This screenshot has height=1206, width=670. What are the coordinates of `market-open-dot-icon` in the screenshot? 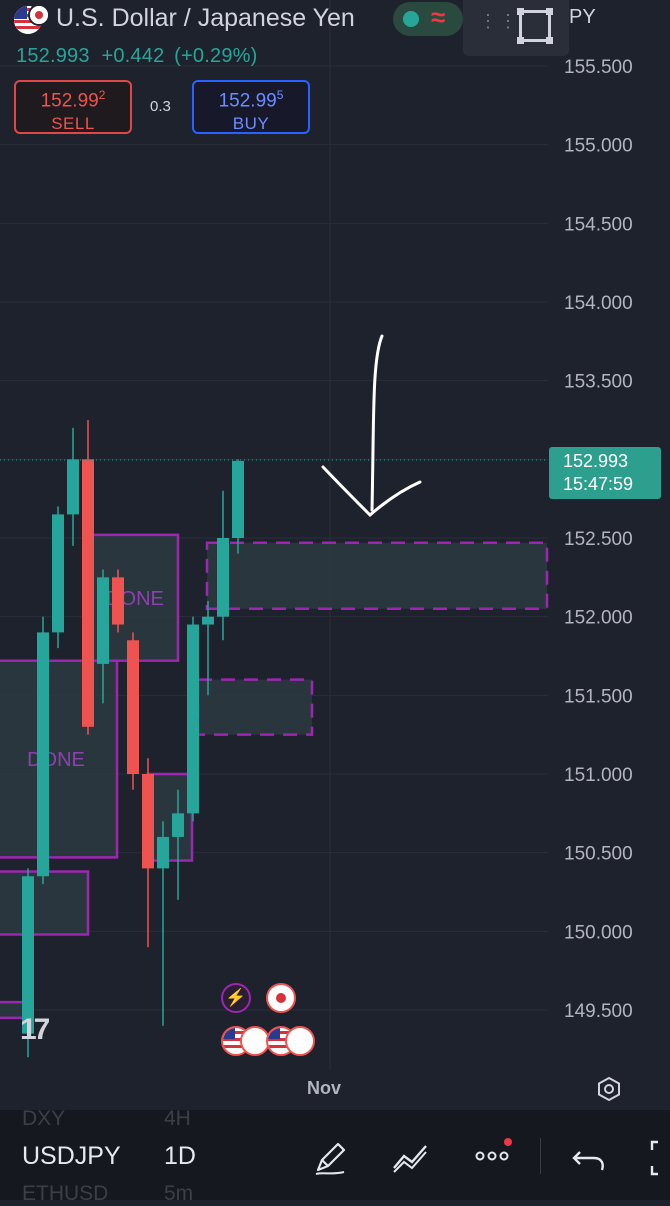 It's located at (411, 19).